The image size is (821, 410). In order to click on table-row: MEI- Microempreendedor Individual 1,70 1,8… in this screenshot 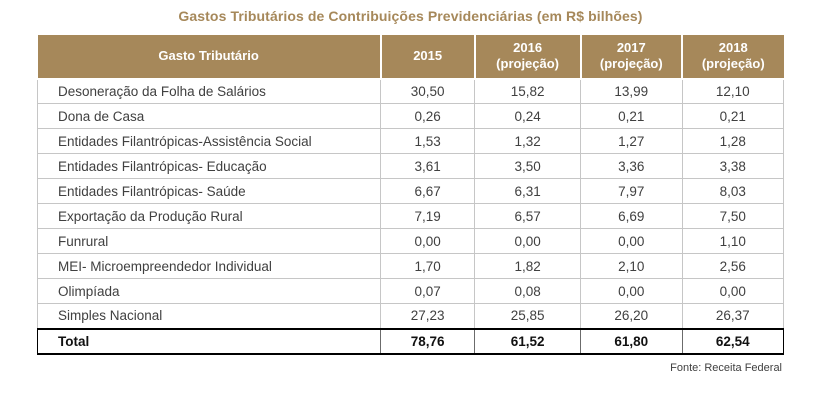, I will do `click(410, 266)`.